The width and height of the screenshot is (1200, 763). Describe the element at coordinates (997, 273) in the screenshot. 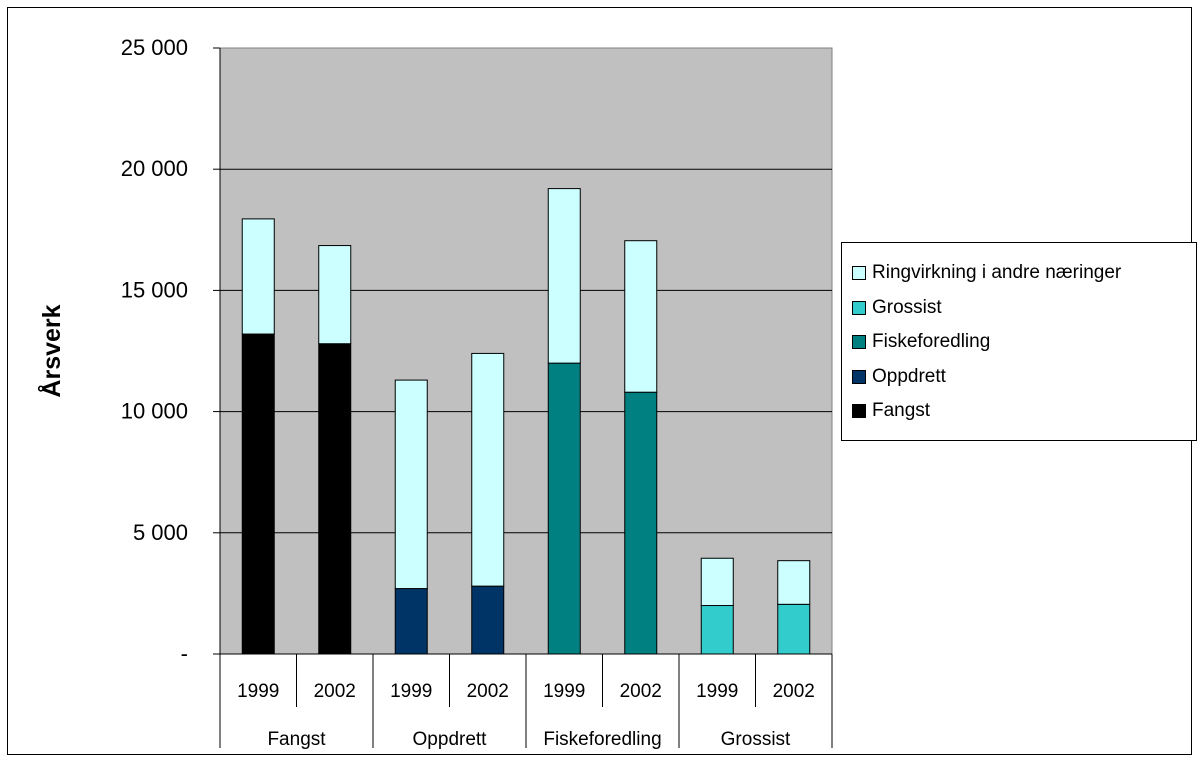

I see `legend-label: Ringvirkning i andre næringer` at that location.